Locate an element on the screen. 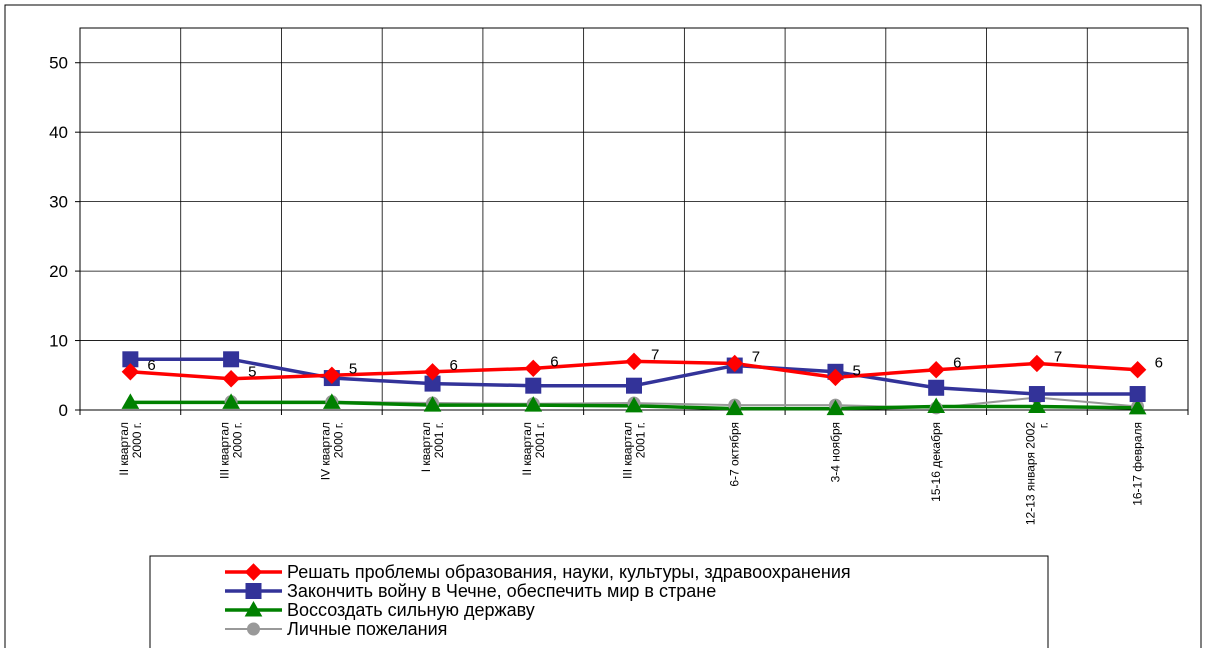 The height and width of the screenshot is (648, 1206). y-tick-label: 20 is located at coordinates (58, 271).